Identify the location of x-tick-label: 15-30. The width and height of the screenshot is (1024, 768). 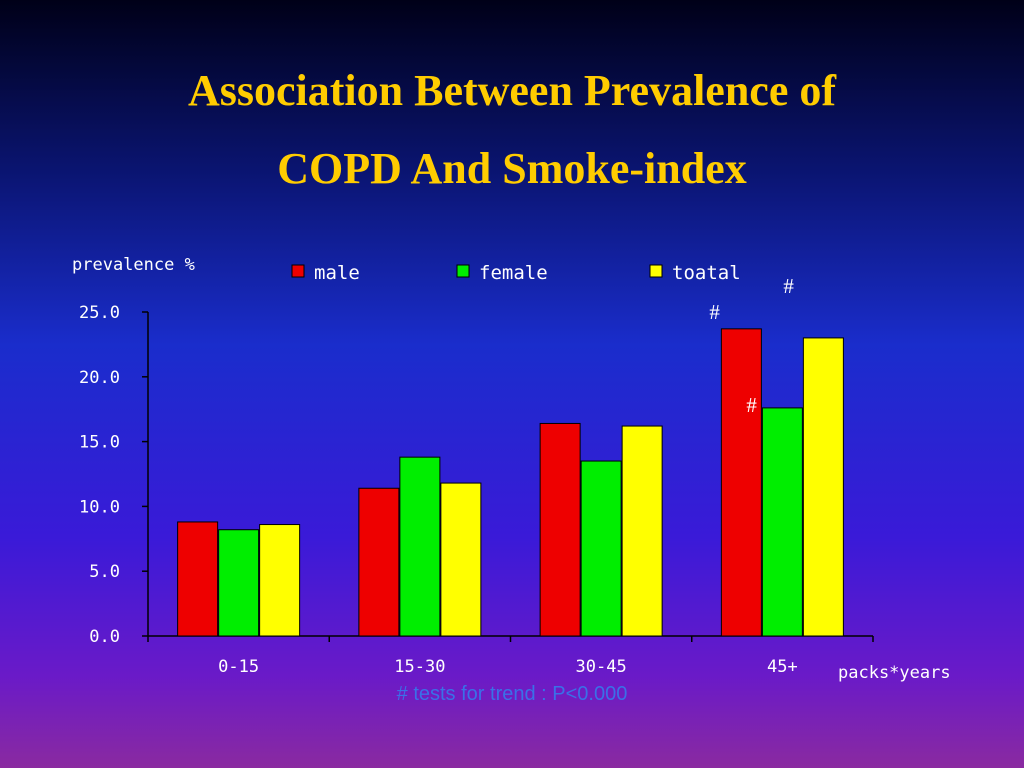
(419, 667).